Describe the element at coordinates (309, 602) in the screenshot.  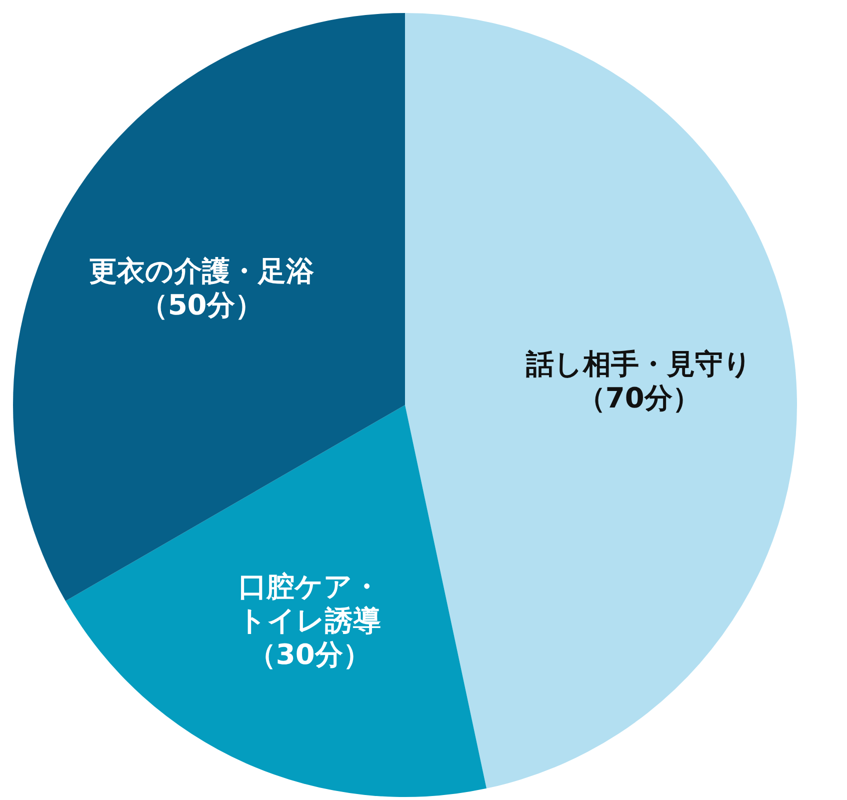
I see `slice-label: 口腔ケア・トイレ誘導` at that location.